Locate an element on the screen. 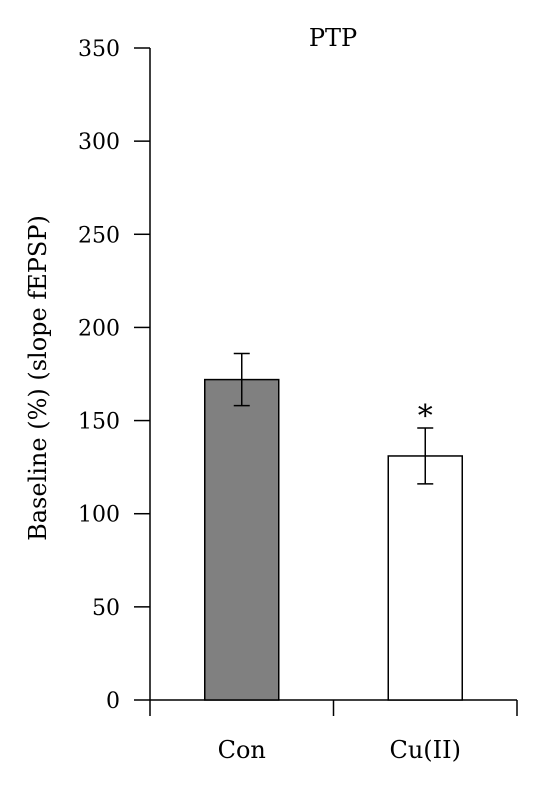 This screenshot has height=788, width=539. y-tick-label: 100 is located at coordinates (99, 515).